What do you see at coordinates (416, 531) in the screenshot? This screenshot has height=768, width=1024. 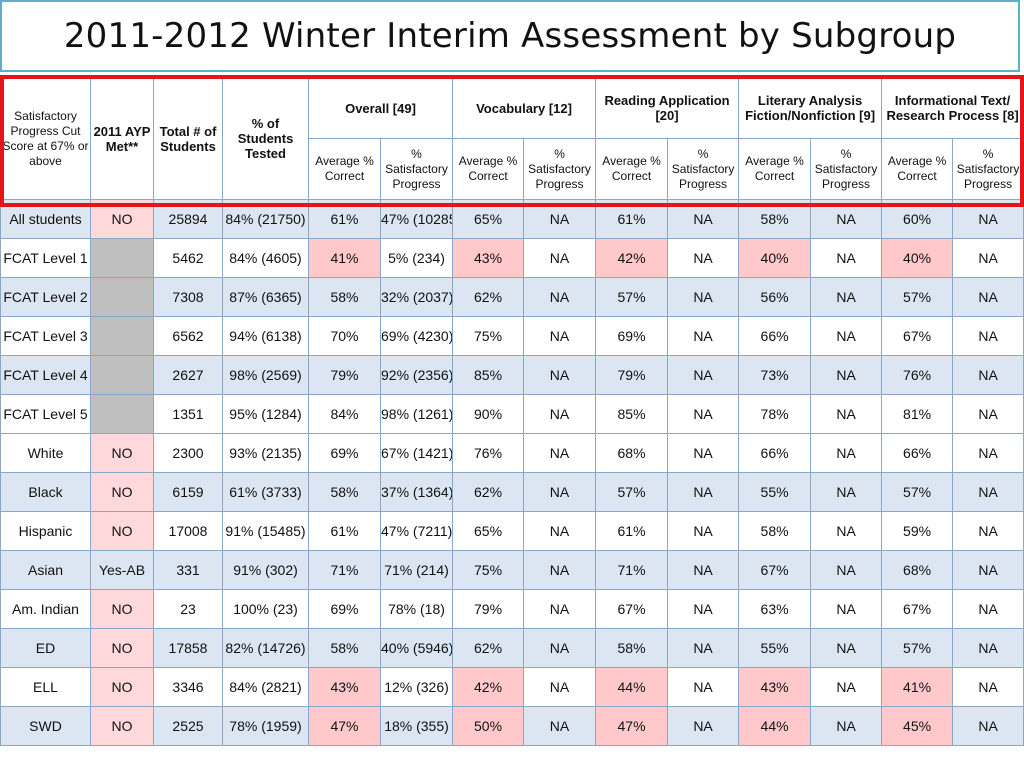 I see `sat-progress-cell: 47% (7211)` at bounding box center [416, 531].